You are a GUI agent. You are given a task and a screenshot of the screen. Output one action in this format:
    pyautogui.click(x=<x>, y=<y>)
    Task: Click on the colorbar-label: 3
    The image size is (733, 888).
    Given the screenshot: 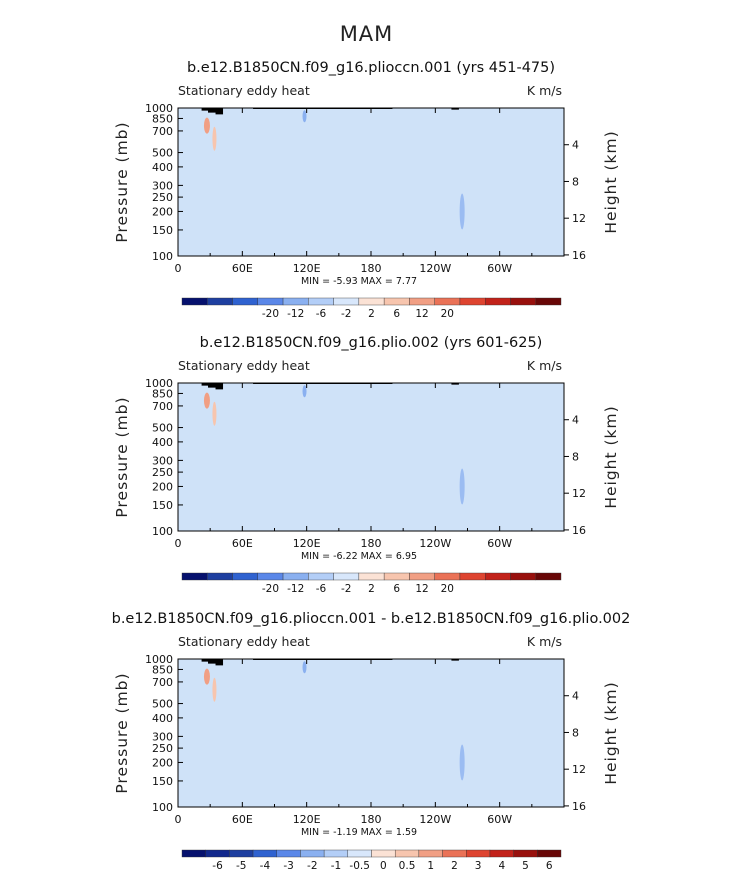 What is the action you would take?
    pyautogui.click(x=478, y=866)
    